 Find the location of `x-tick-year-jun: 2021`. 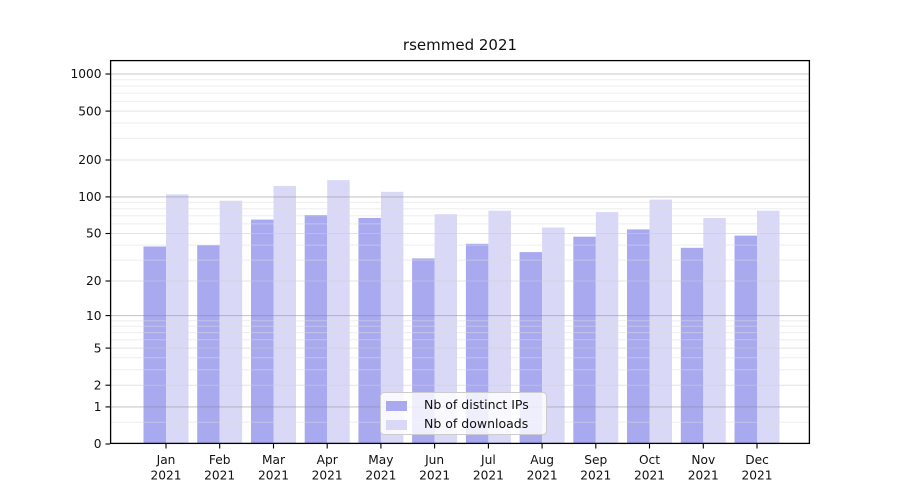

x-tick-year-jun: 2021 is located at coordinates (434, 476).